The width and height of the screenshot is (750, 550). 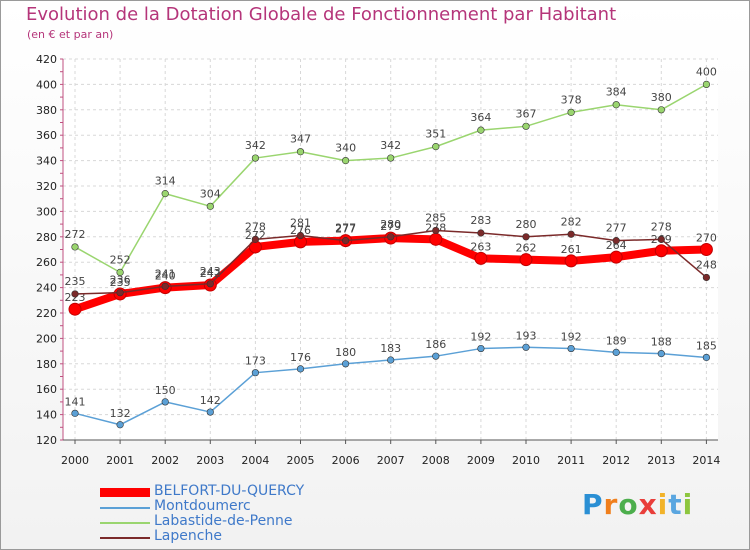 What do you see at coordinates (46, 262) in the screenshot?
I see `y-tick-label: 260` at bounding box center [46, 262].